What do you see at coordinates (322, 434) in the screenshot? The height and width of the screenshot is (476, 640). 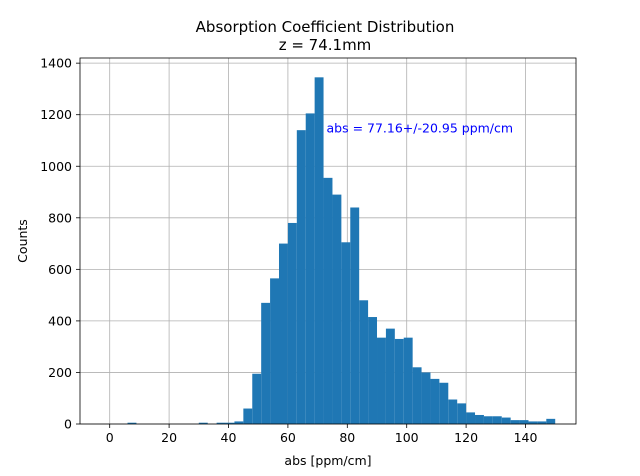 I see `x-axis-ticks: 0 20 40 60 80 100 120 140` at bounding box center [322, 434].